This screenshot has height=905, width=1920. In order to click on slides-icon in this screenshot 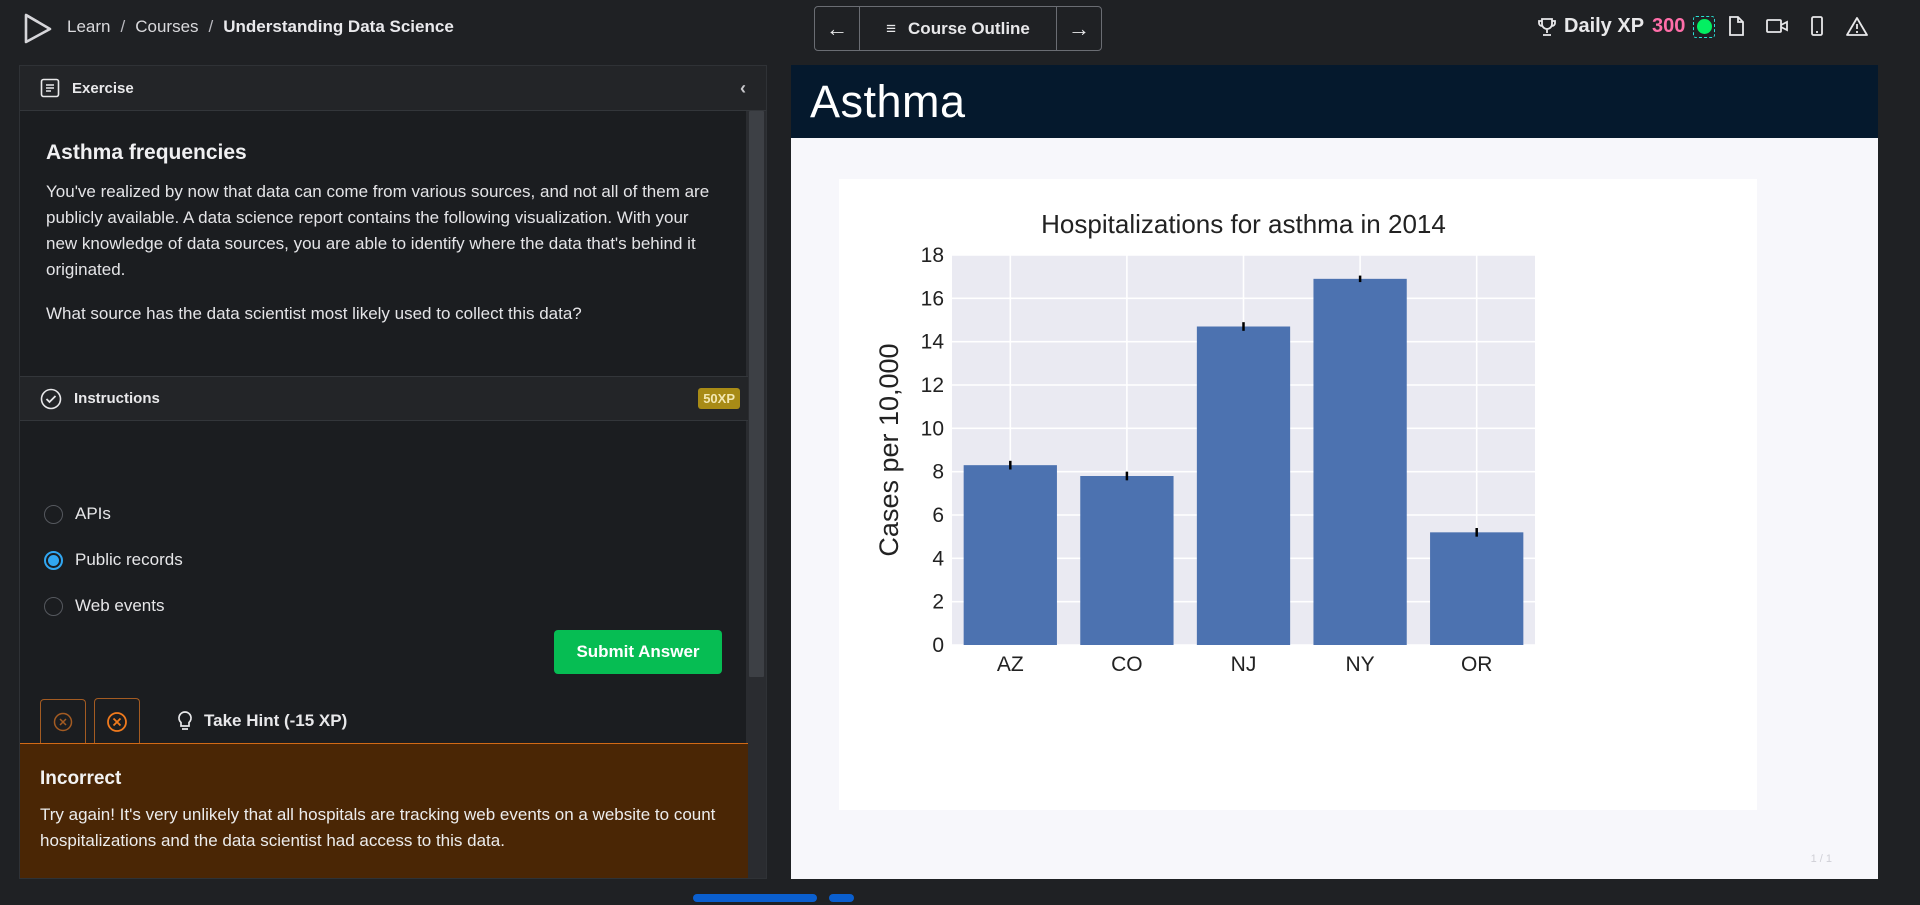, I will do `click(1736, 26)`.